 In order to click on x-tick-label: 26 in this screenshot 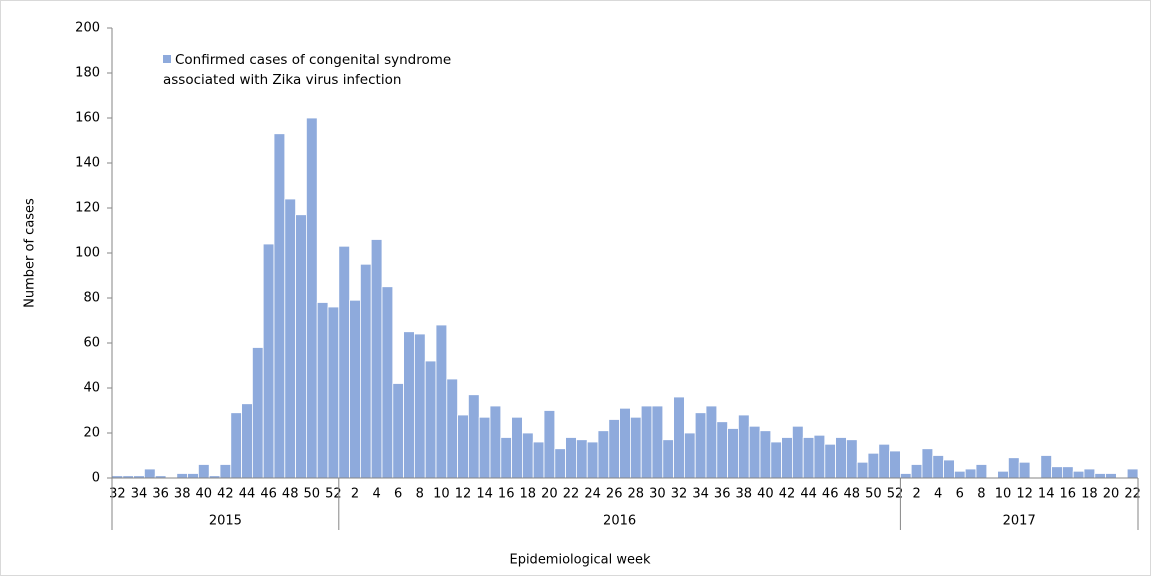, I will do `click(614, 494)`.